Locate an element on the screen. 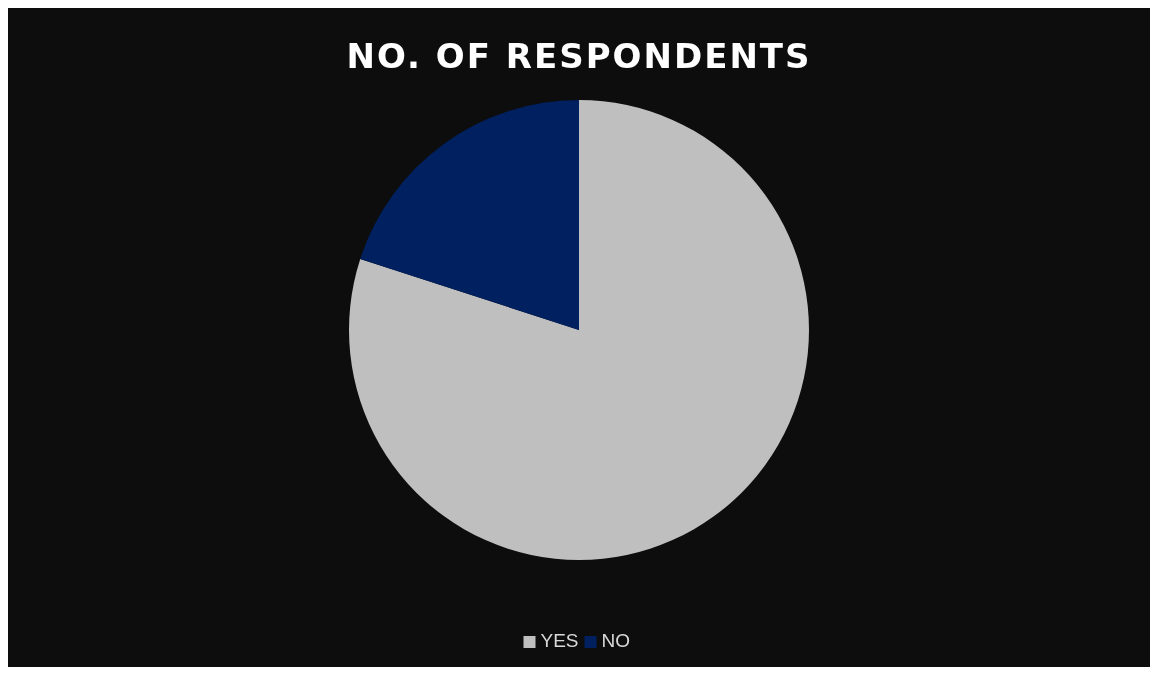  pie-slice is located at coordinates (469, 215).